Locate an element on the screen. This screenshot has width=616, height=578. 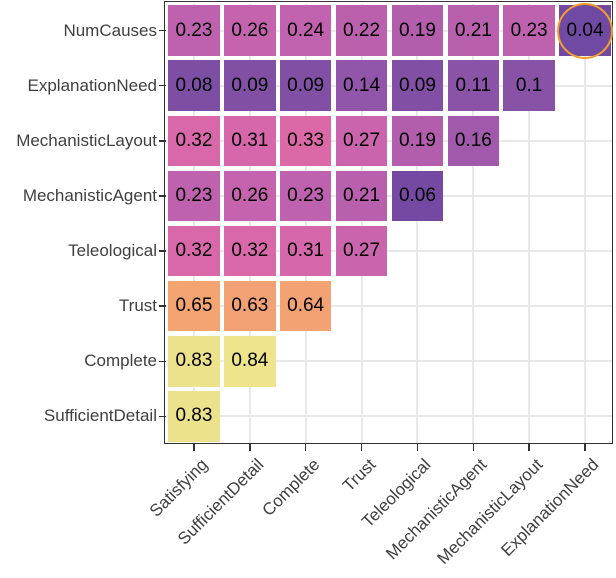
heatmap-cell: 0.08 is located at coordinates (194, 85).